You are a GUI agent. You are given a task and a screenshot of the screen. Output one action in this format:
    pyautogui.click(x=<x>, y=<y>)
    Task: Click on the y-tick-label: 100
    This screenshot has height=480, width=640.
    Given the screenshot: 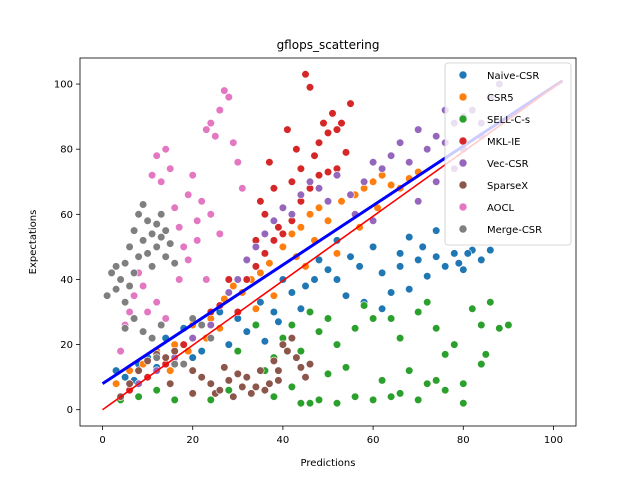 What is the action you would take?
    pyautogui.click(x=63, y=85)
    